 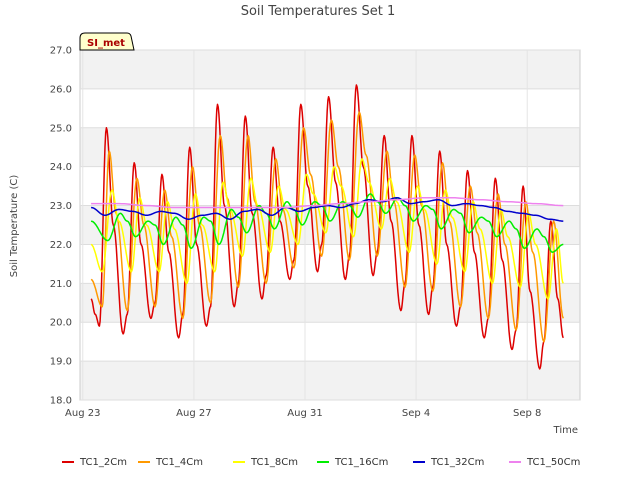 I want to click on x-axis-label: Time, so click(x=565, y=430).